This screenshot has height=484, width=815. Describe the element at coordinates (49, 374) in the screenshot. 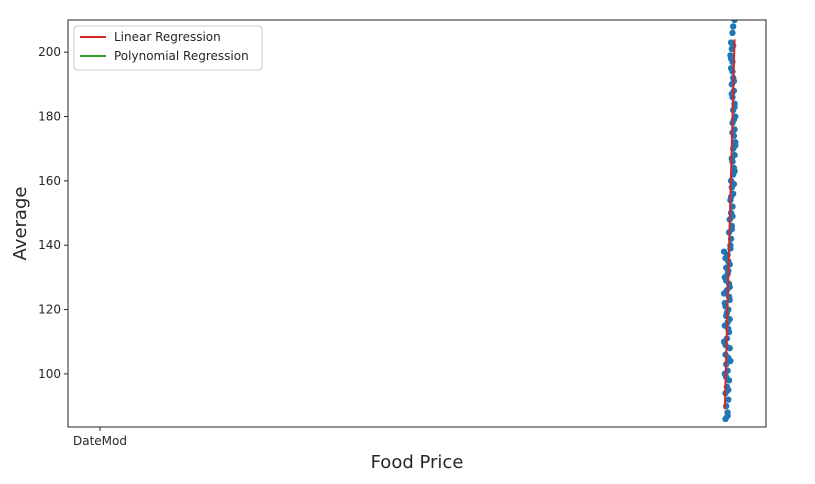

I see `y-tick-label: 100` at that location.